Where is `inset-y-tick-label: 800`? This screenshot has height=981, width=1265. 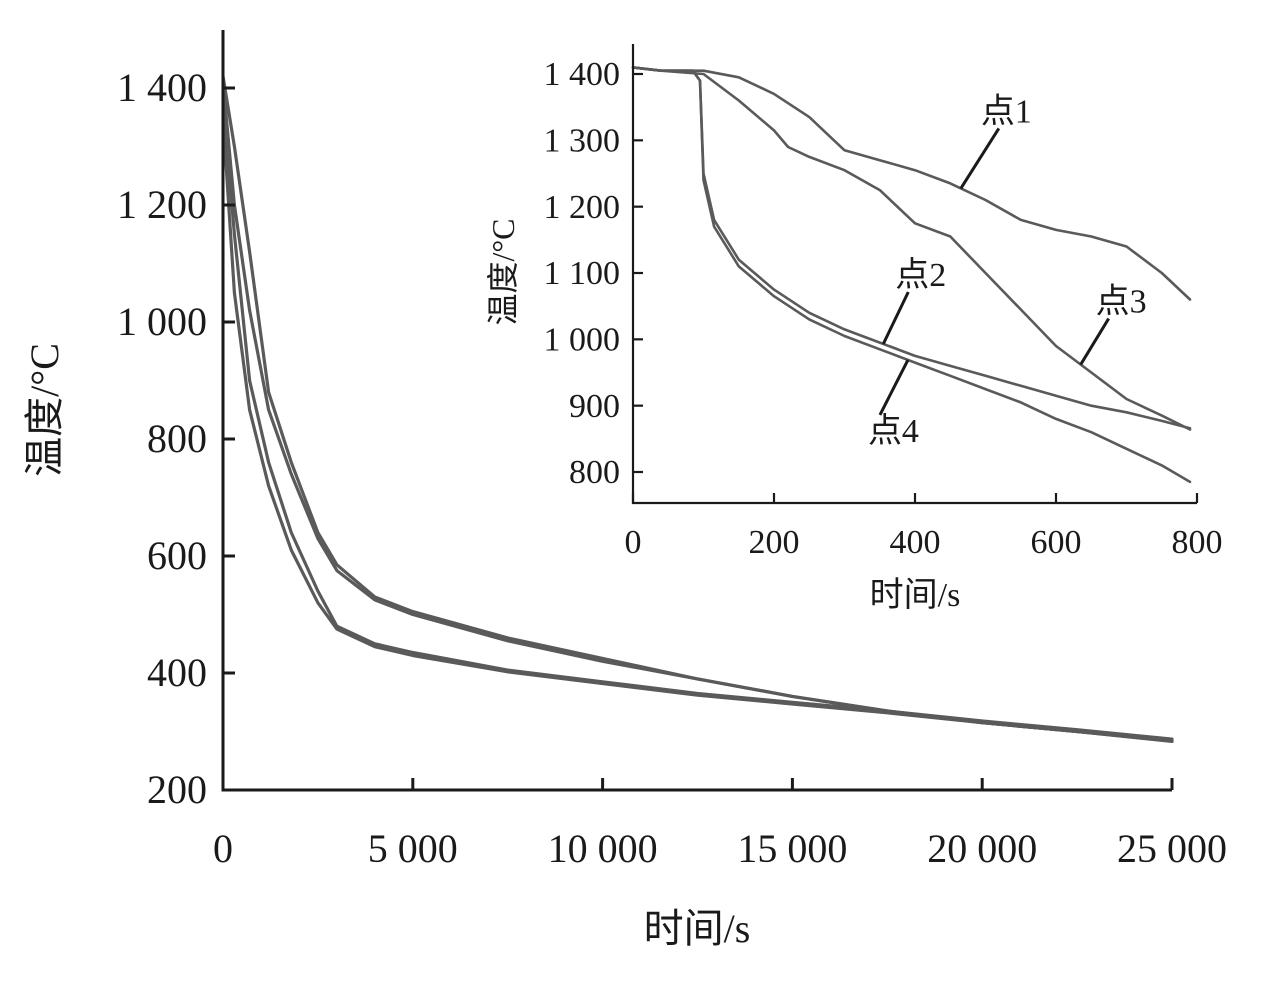 inset-y-tick-label: 800 is located at coordinates (594, 472).